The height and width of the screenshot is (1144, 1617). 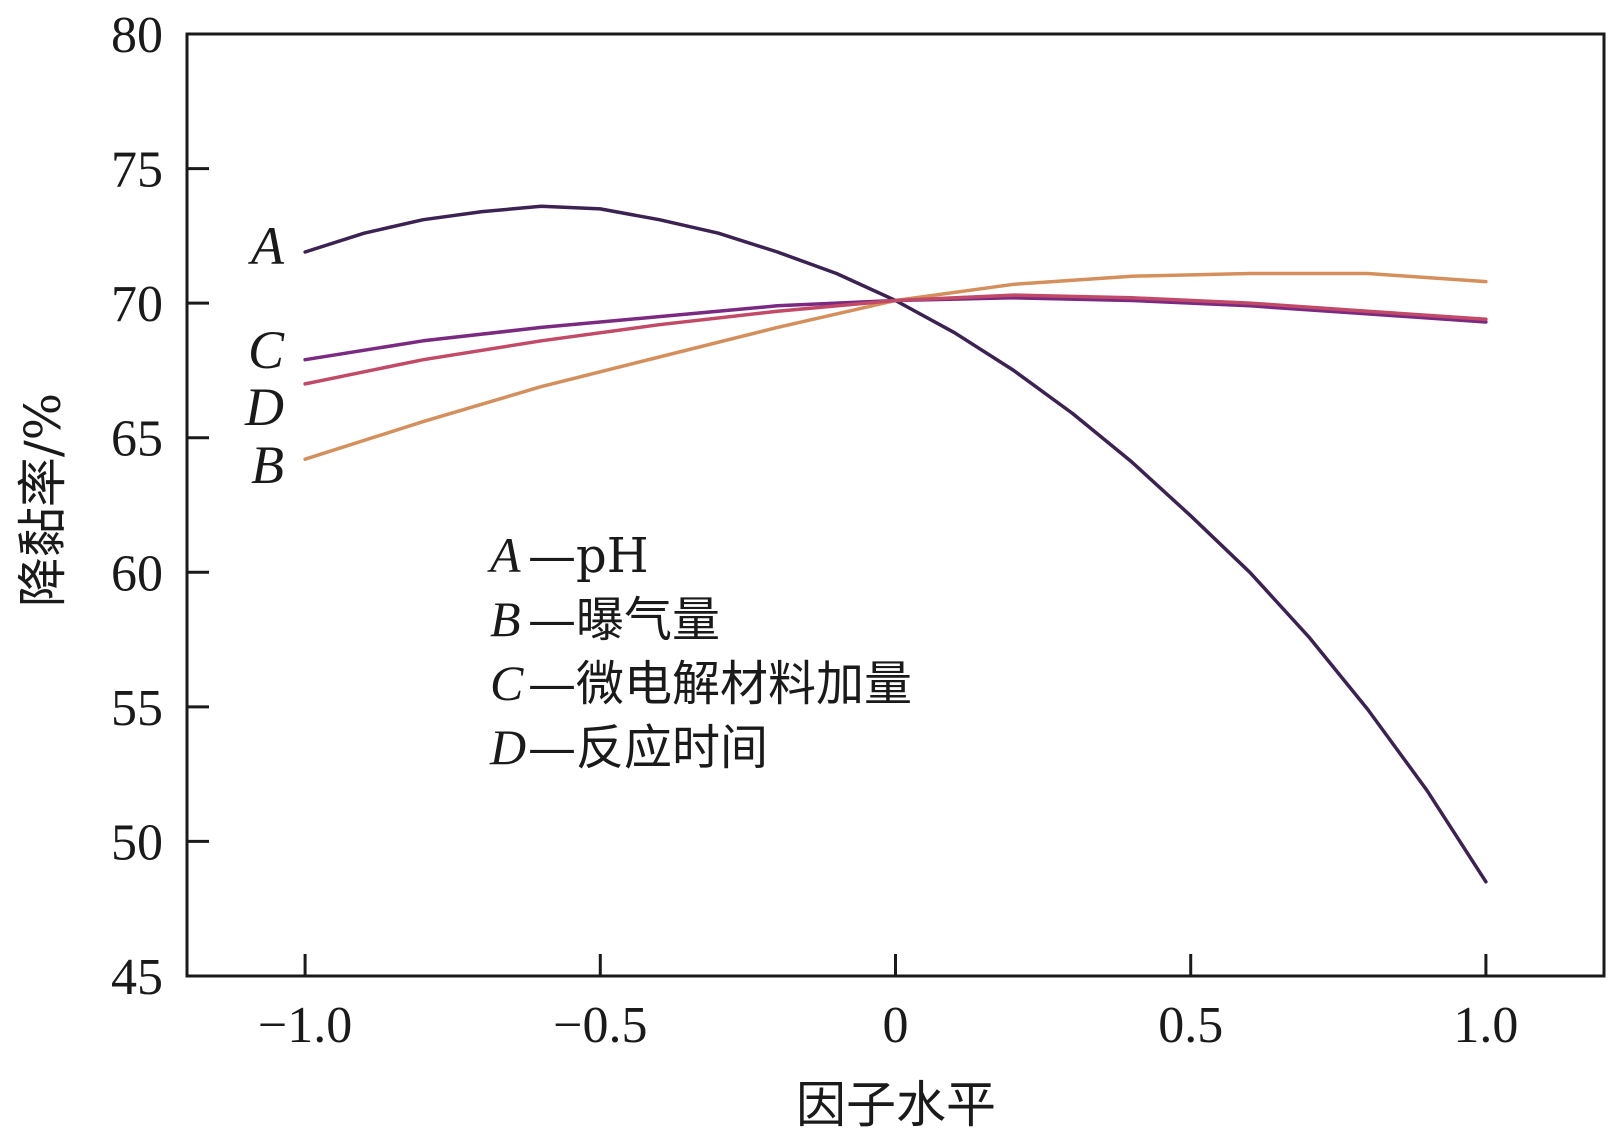 I want to click on x-tick-label: −1.0, so click(x=305, y=1025).